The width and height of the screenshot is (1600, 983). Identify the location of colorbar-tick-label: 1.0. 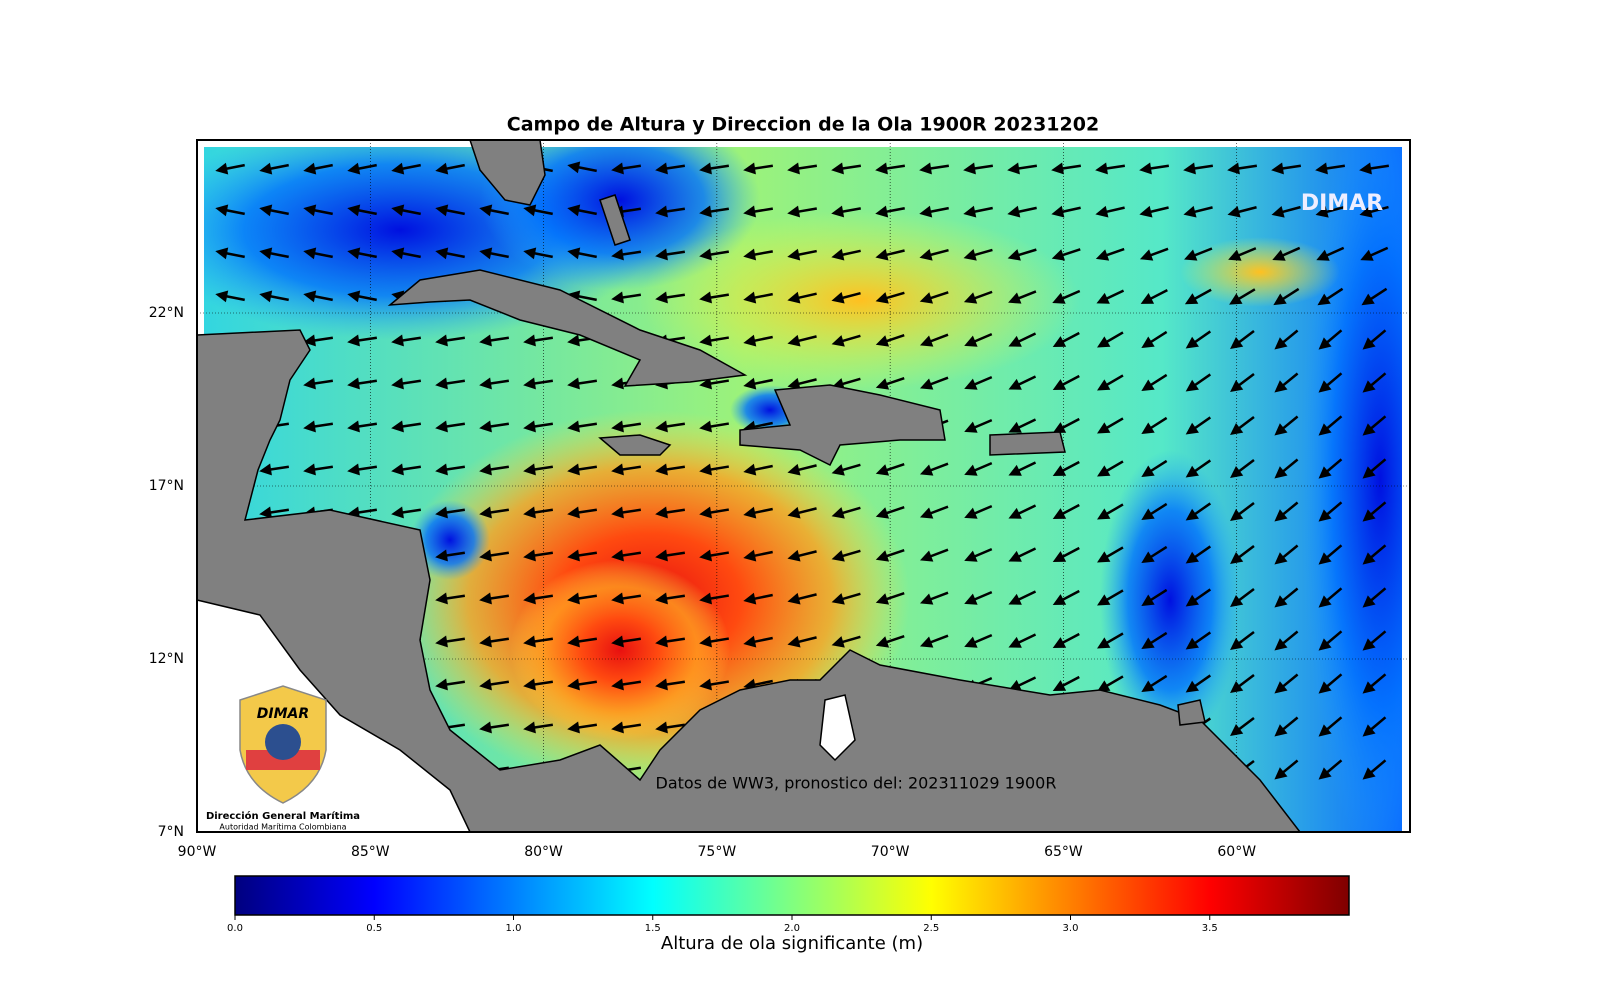
(514, 928).